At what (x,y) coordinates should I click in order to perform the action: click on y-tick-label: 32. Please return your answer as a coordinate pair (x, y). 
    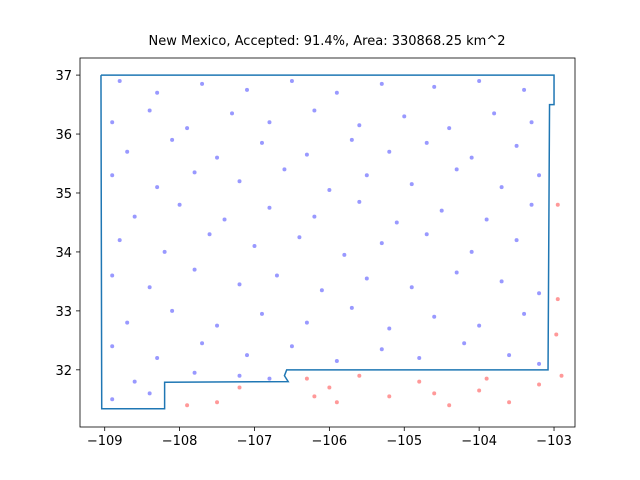
    Looking at the image, I should click on (63, 371).